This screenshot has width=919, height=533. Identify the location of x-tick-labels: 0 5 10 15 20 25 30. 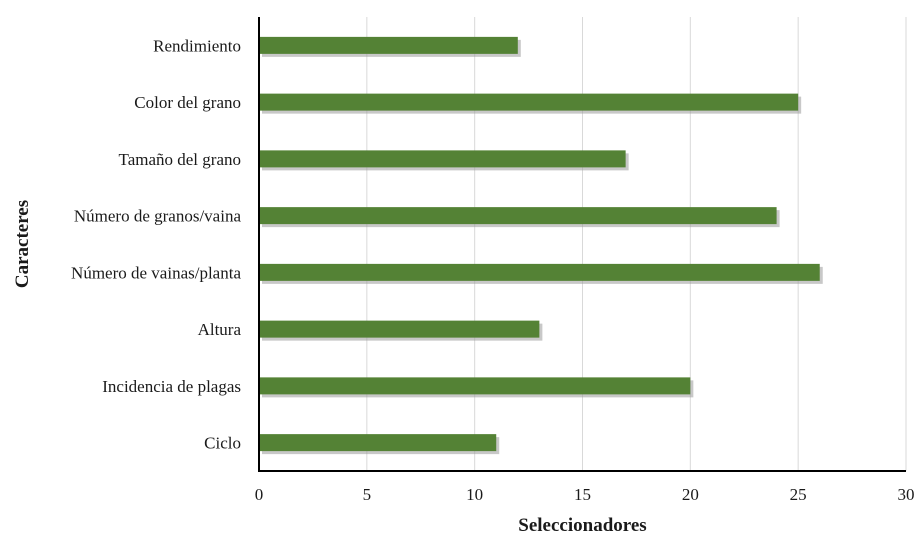
(585, 494).